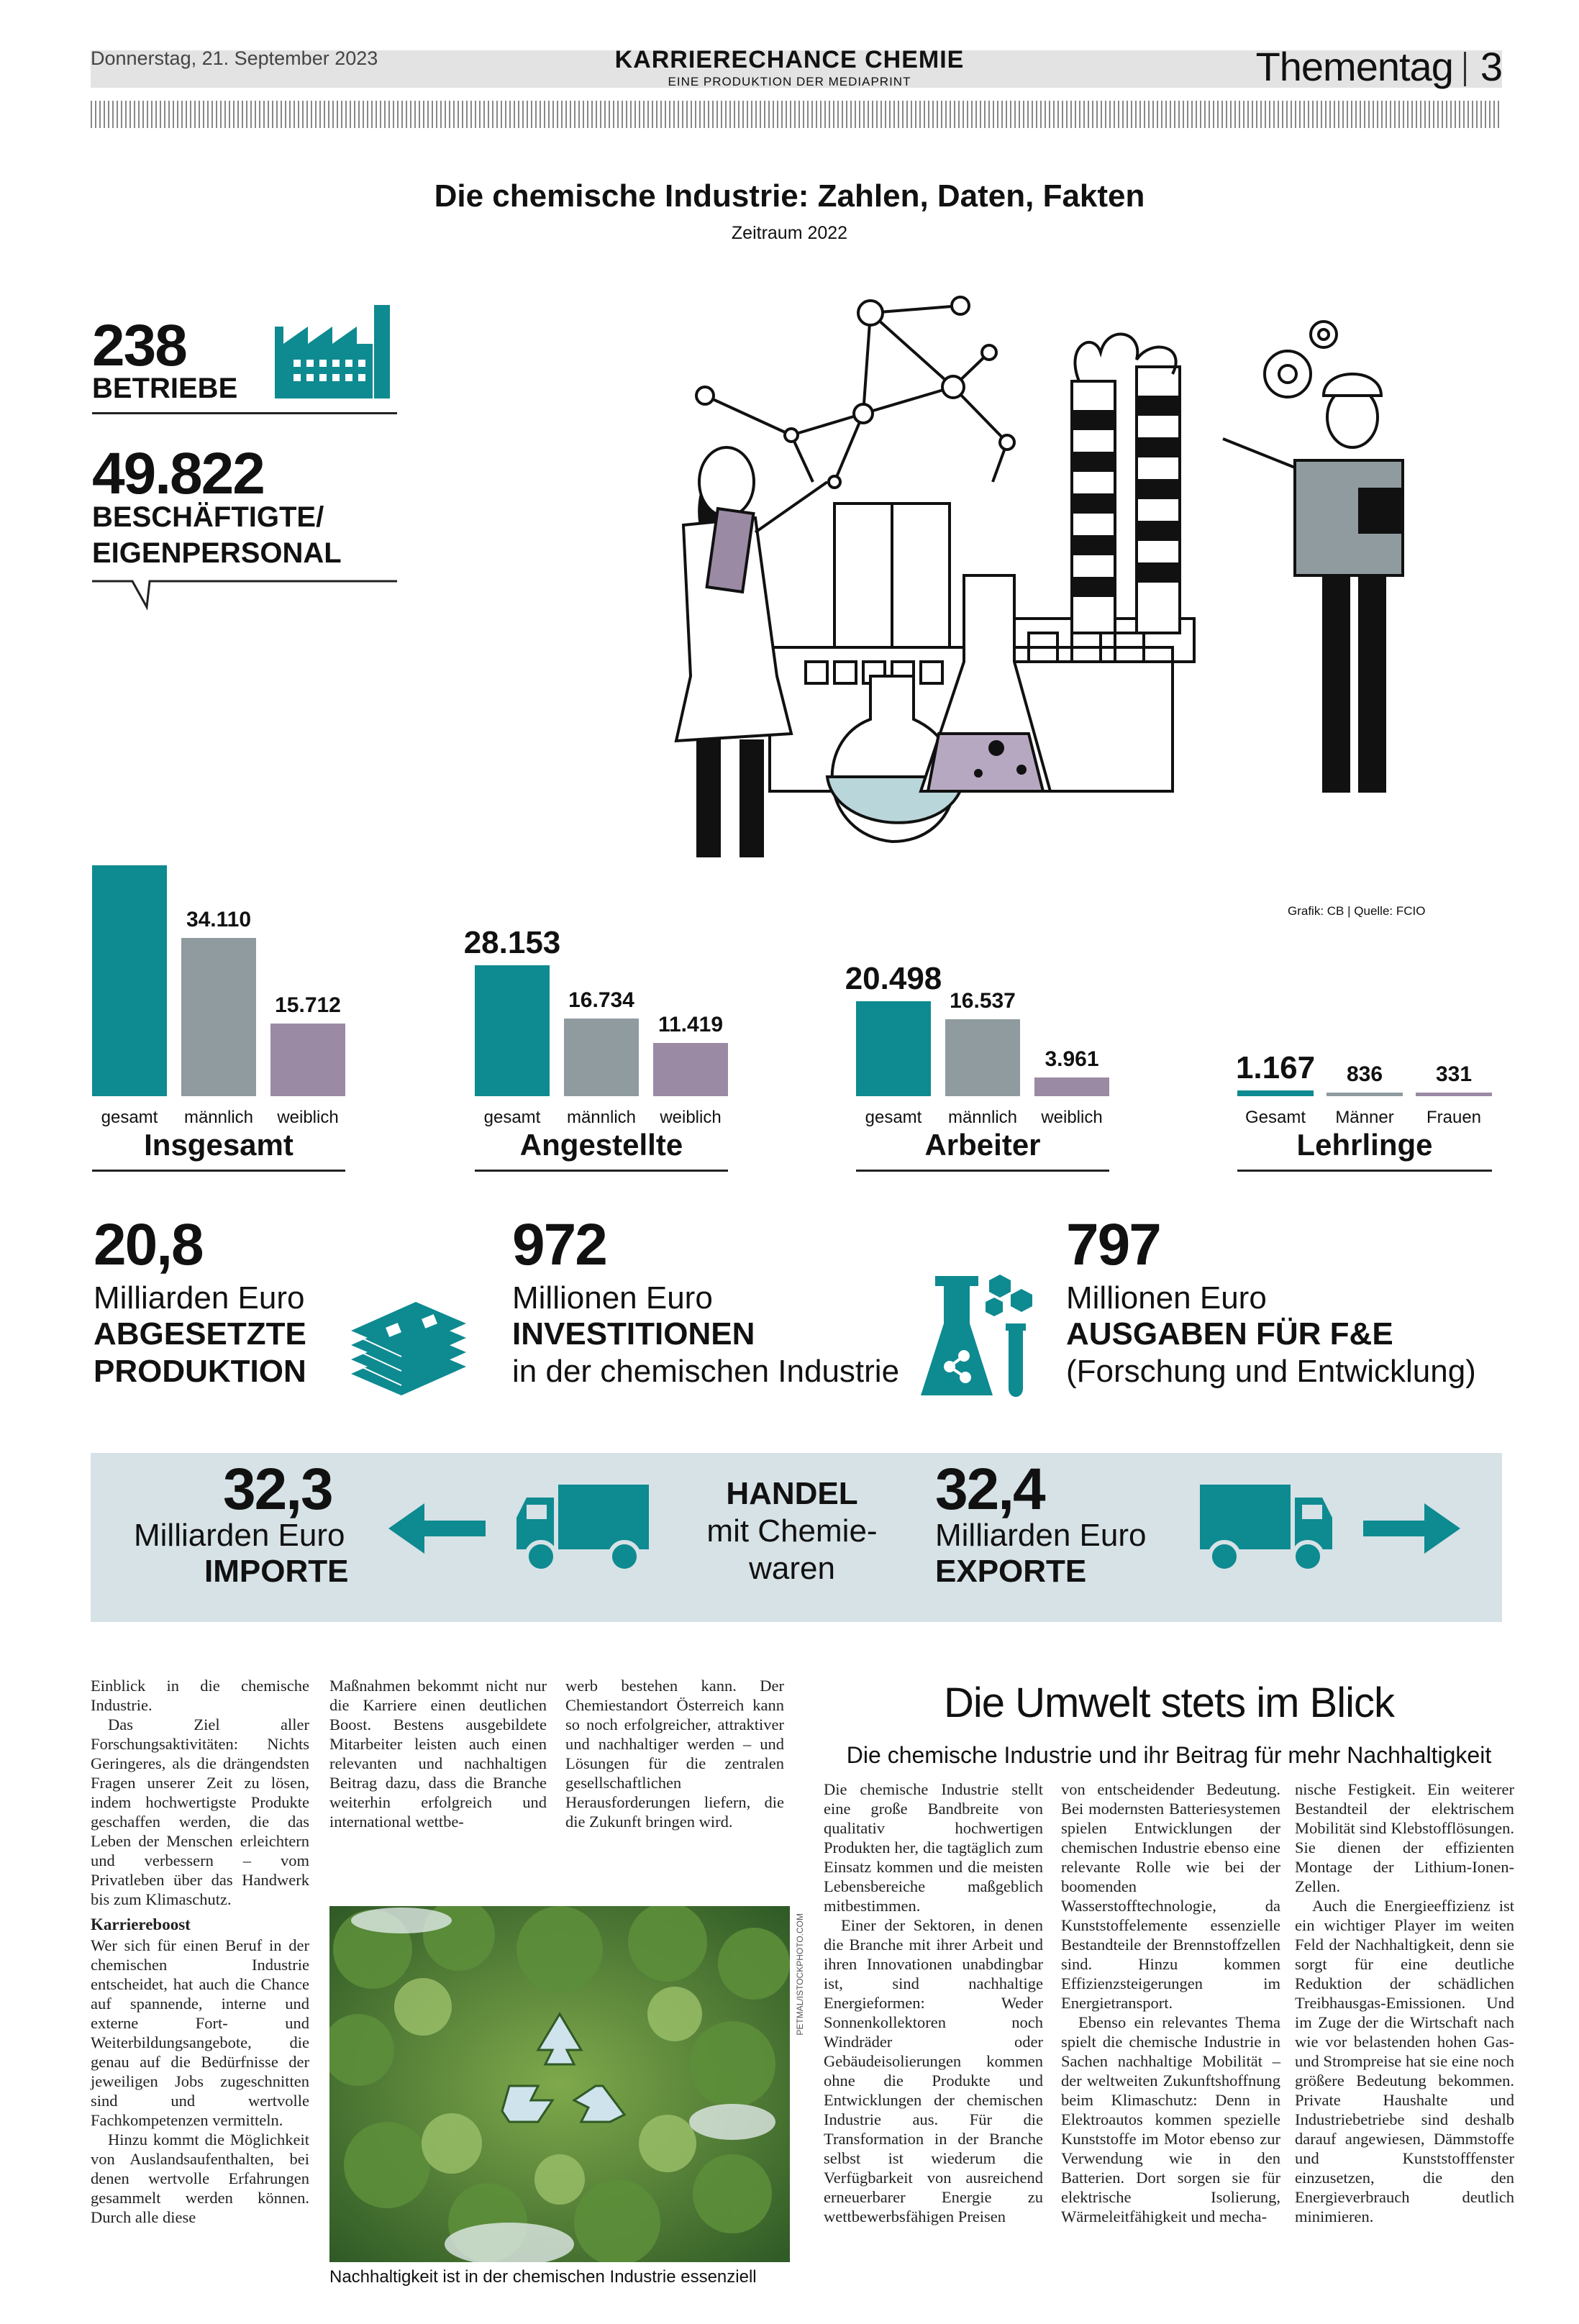  Describe the element at coordinates (512, 943) in the screenshot. I see `bar-value-label: 28.153` at that location.